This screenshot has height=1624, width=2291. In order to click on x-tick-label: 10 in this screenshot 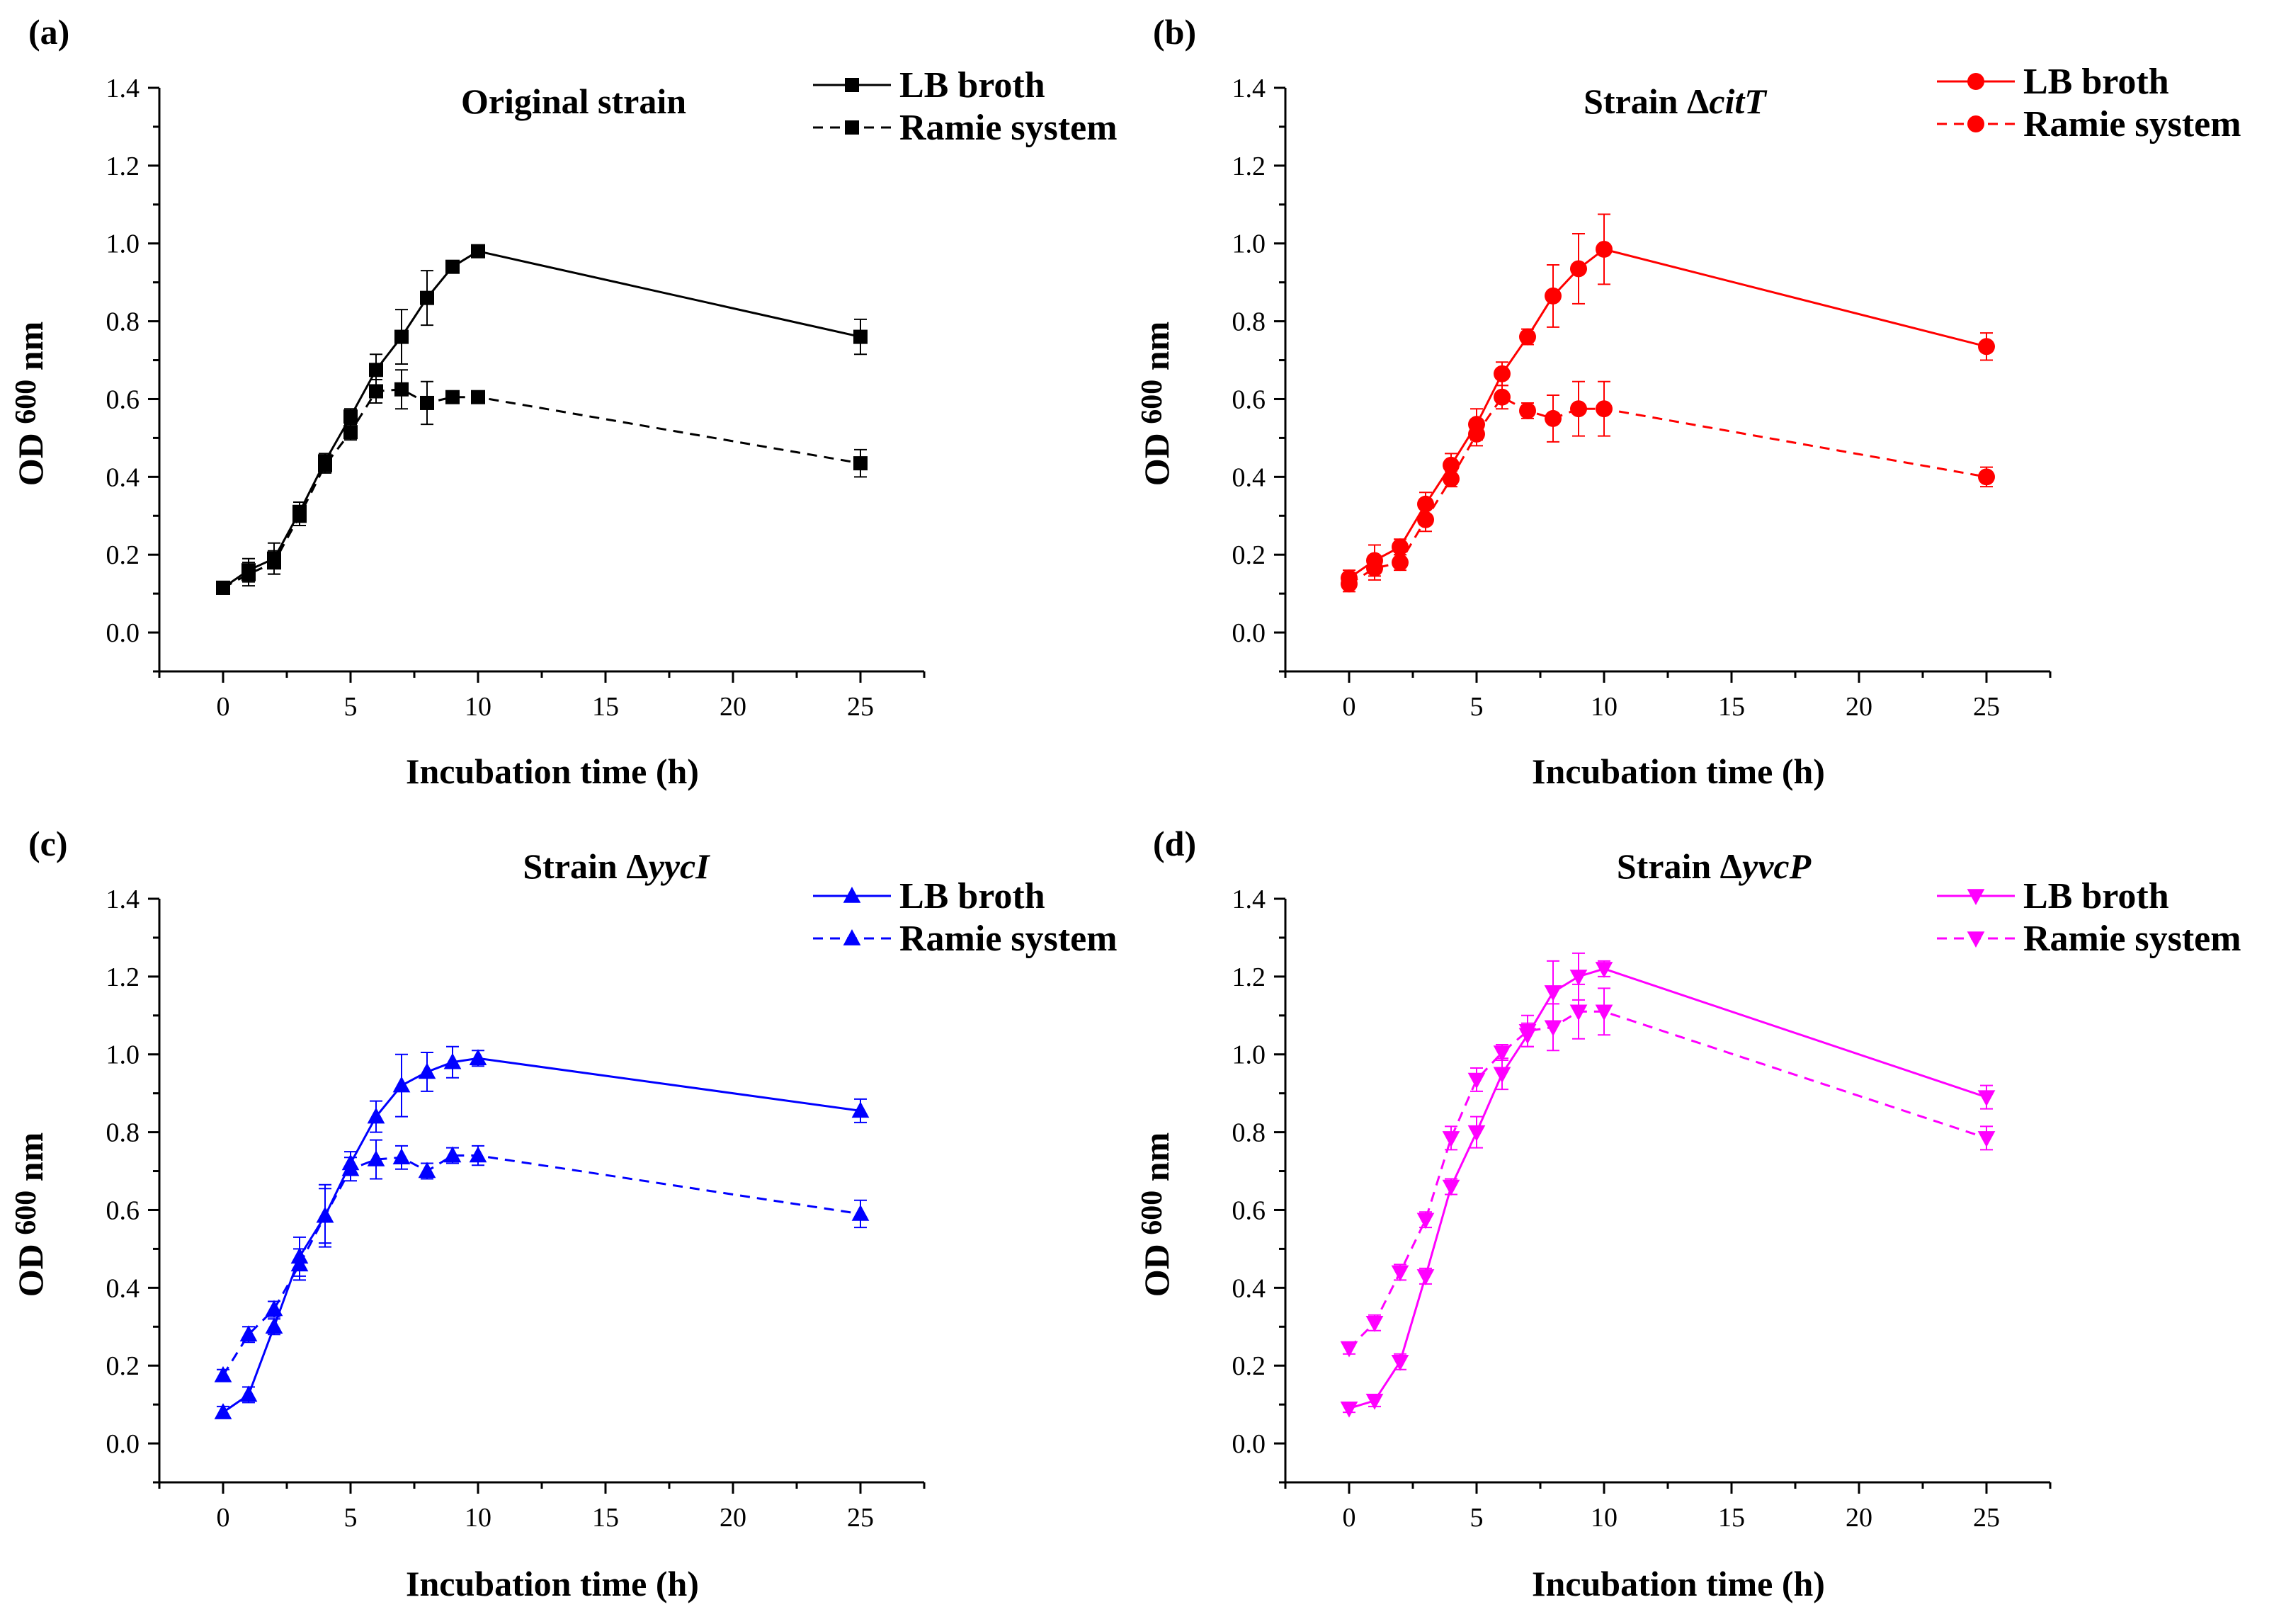, I will do `click(1604, 1518)`.